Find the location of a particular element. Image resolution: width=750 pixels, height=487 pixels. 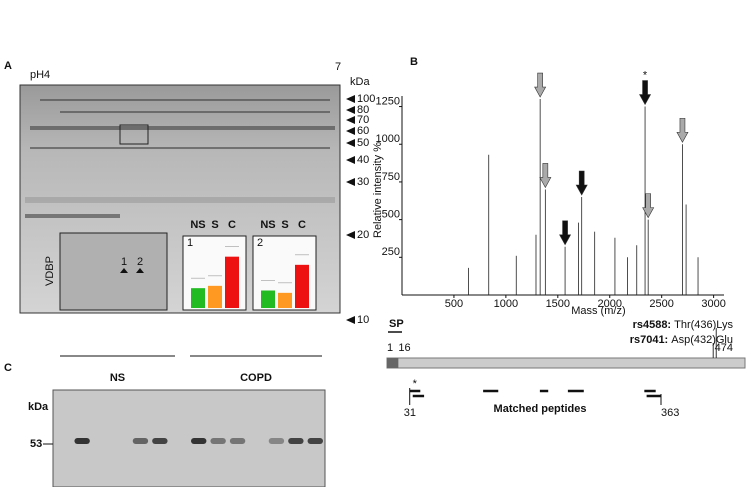

panel-label: A is located at coordinates (8, 66).